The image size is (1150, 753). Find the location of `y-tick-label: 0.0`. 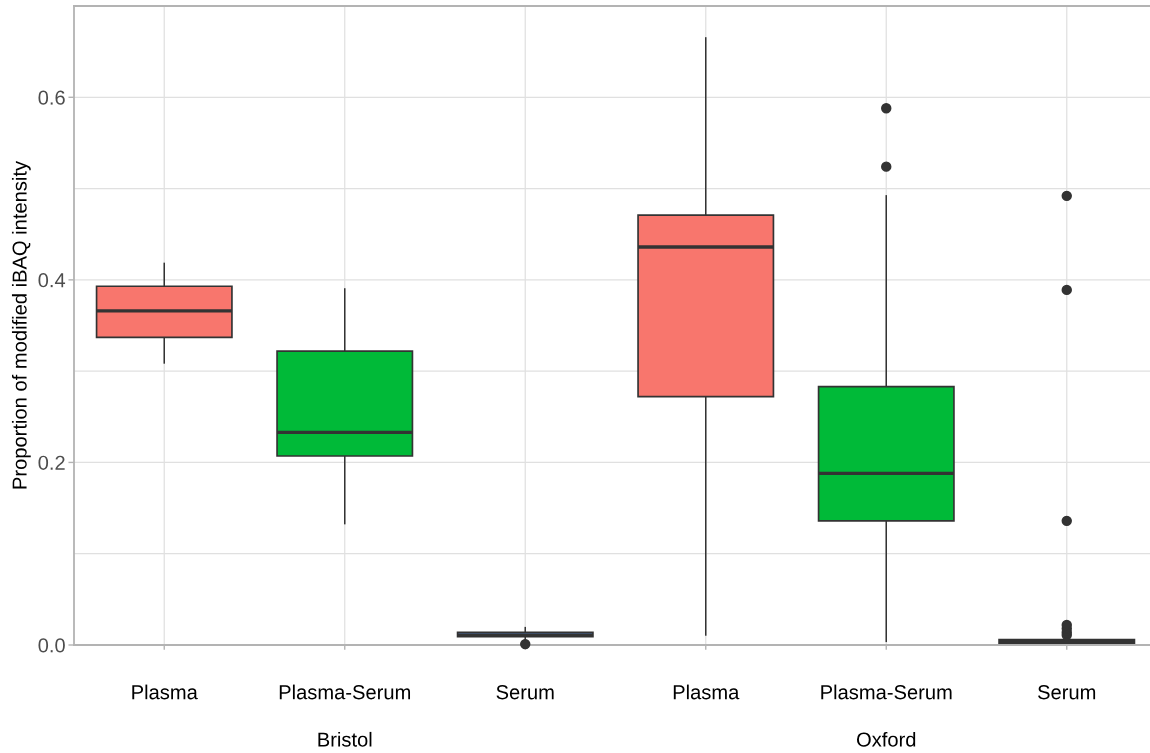

y-tick-label: 0.0 is located at coordinates (51, 645).